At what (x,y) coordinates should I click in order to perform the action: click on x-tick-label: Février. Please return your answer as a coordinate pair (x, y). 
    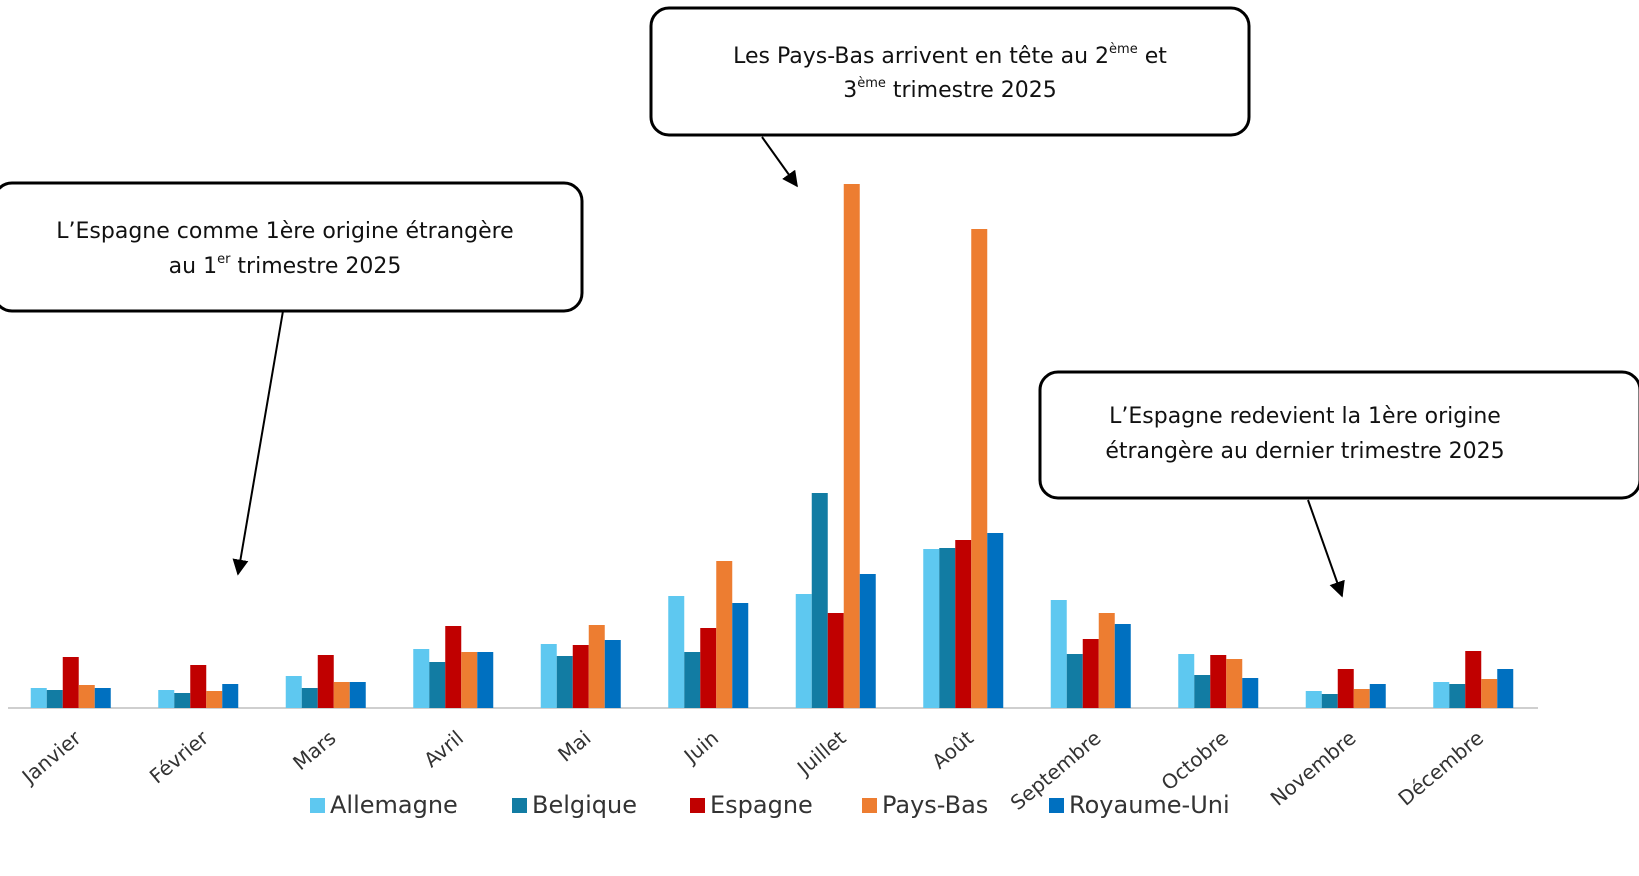
    Looking at the image, I should click on (179, 756).